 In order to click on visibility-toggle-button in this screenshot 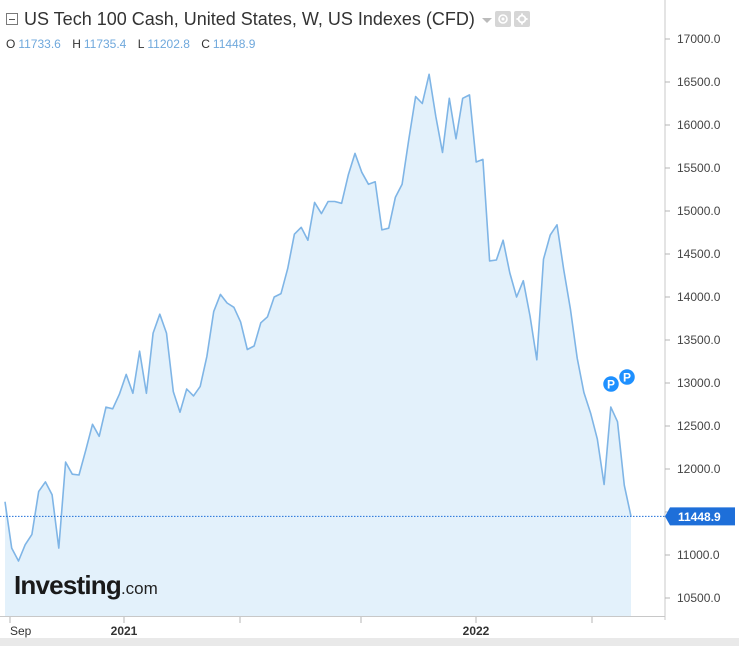, I will do `click(502, 19)`.